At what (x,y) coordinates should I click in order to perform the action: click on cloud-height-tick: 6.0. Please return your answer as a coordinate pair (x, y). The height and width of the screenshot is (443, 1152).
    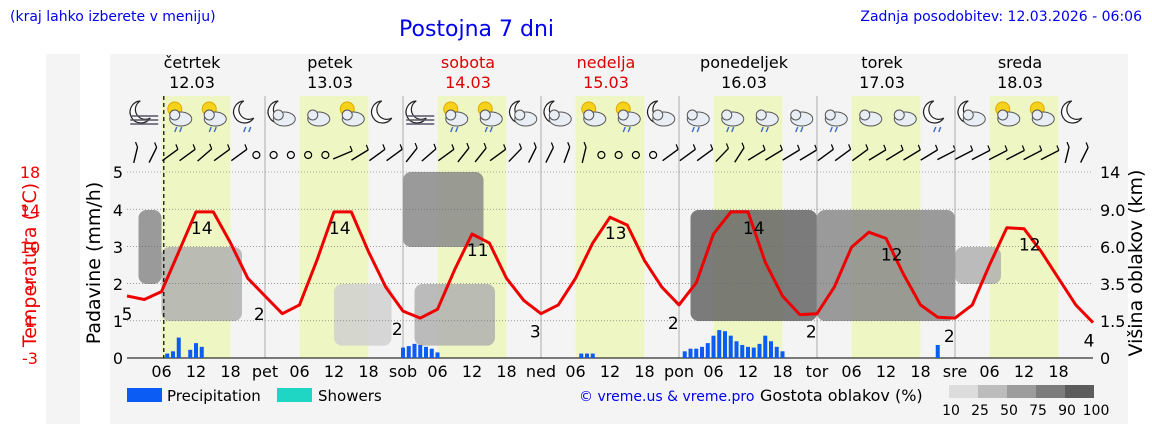
    Looking at the image, I should click on (1112, 247).